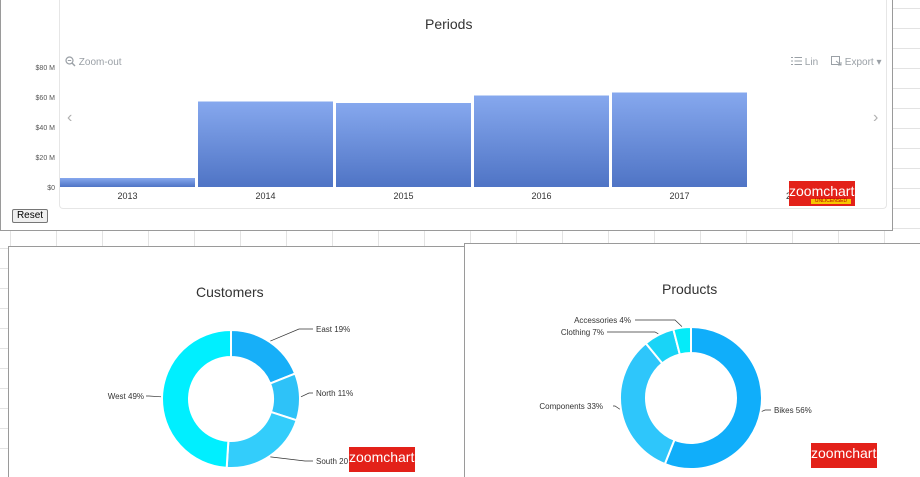  What do you see at coordinates (72, 62) in the screenshot?
I see `zoom-out-icon` at bounding box center [72, 62].